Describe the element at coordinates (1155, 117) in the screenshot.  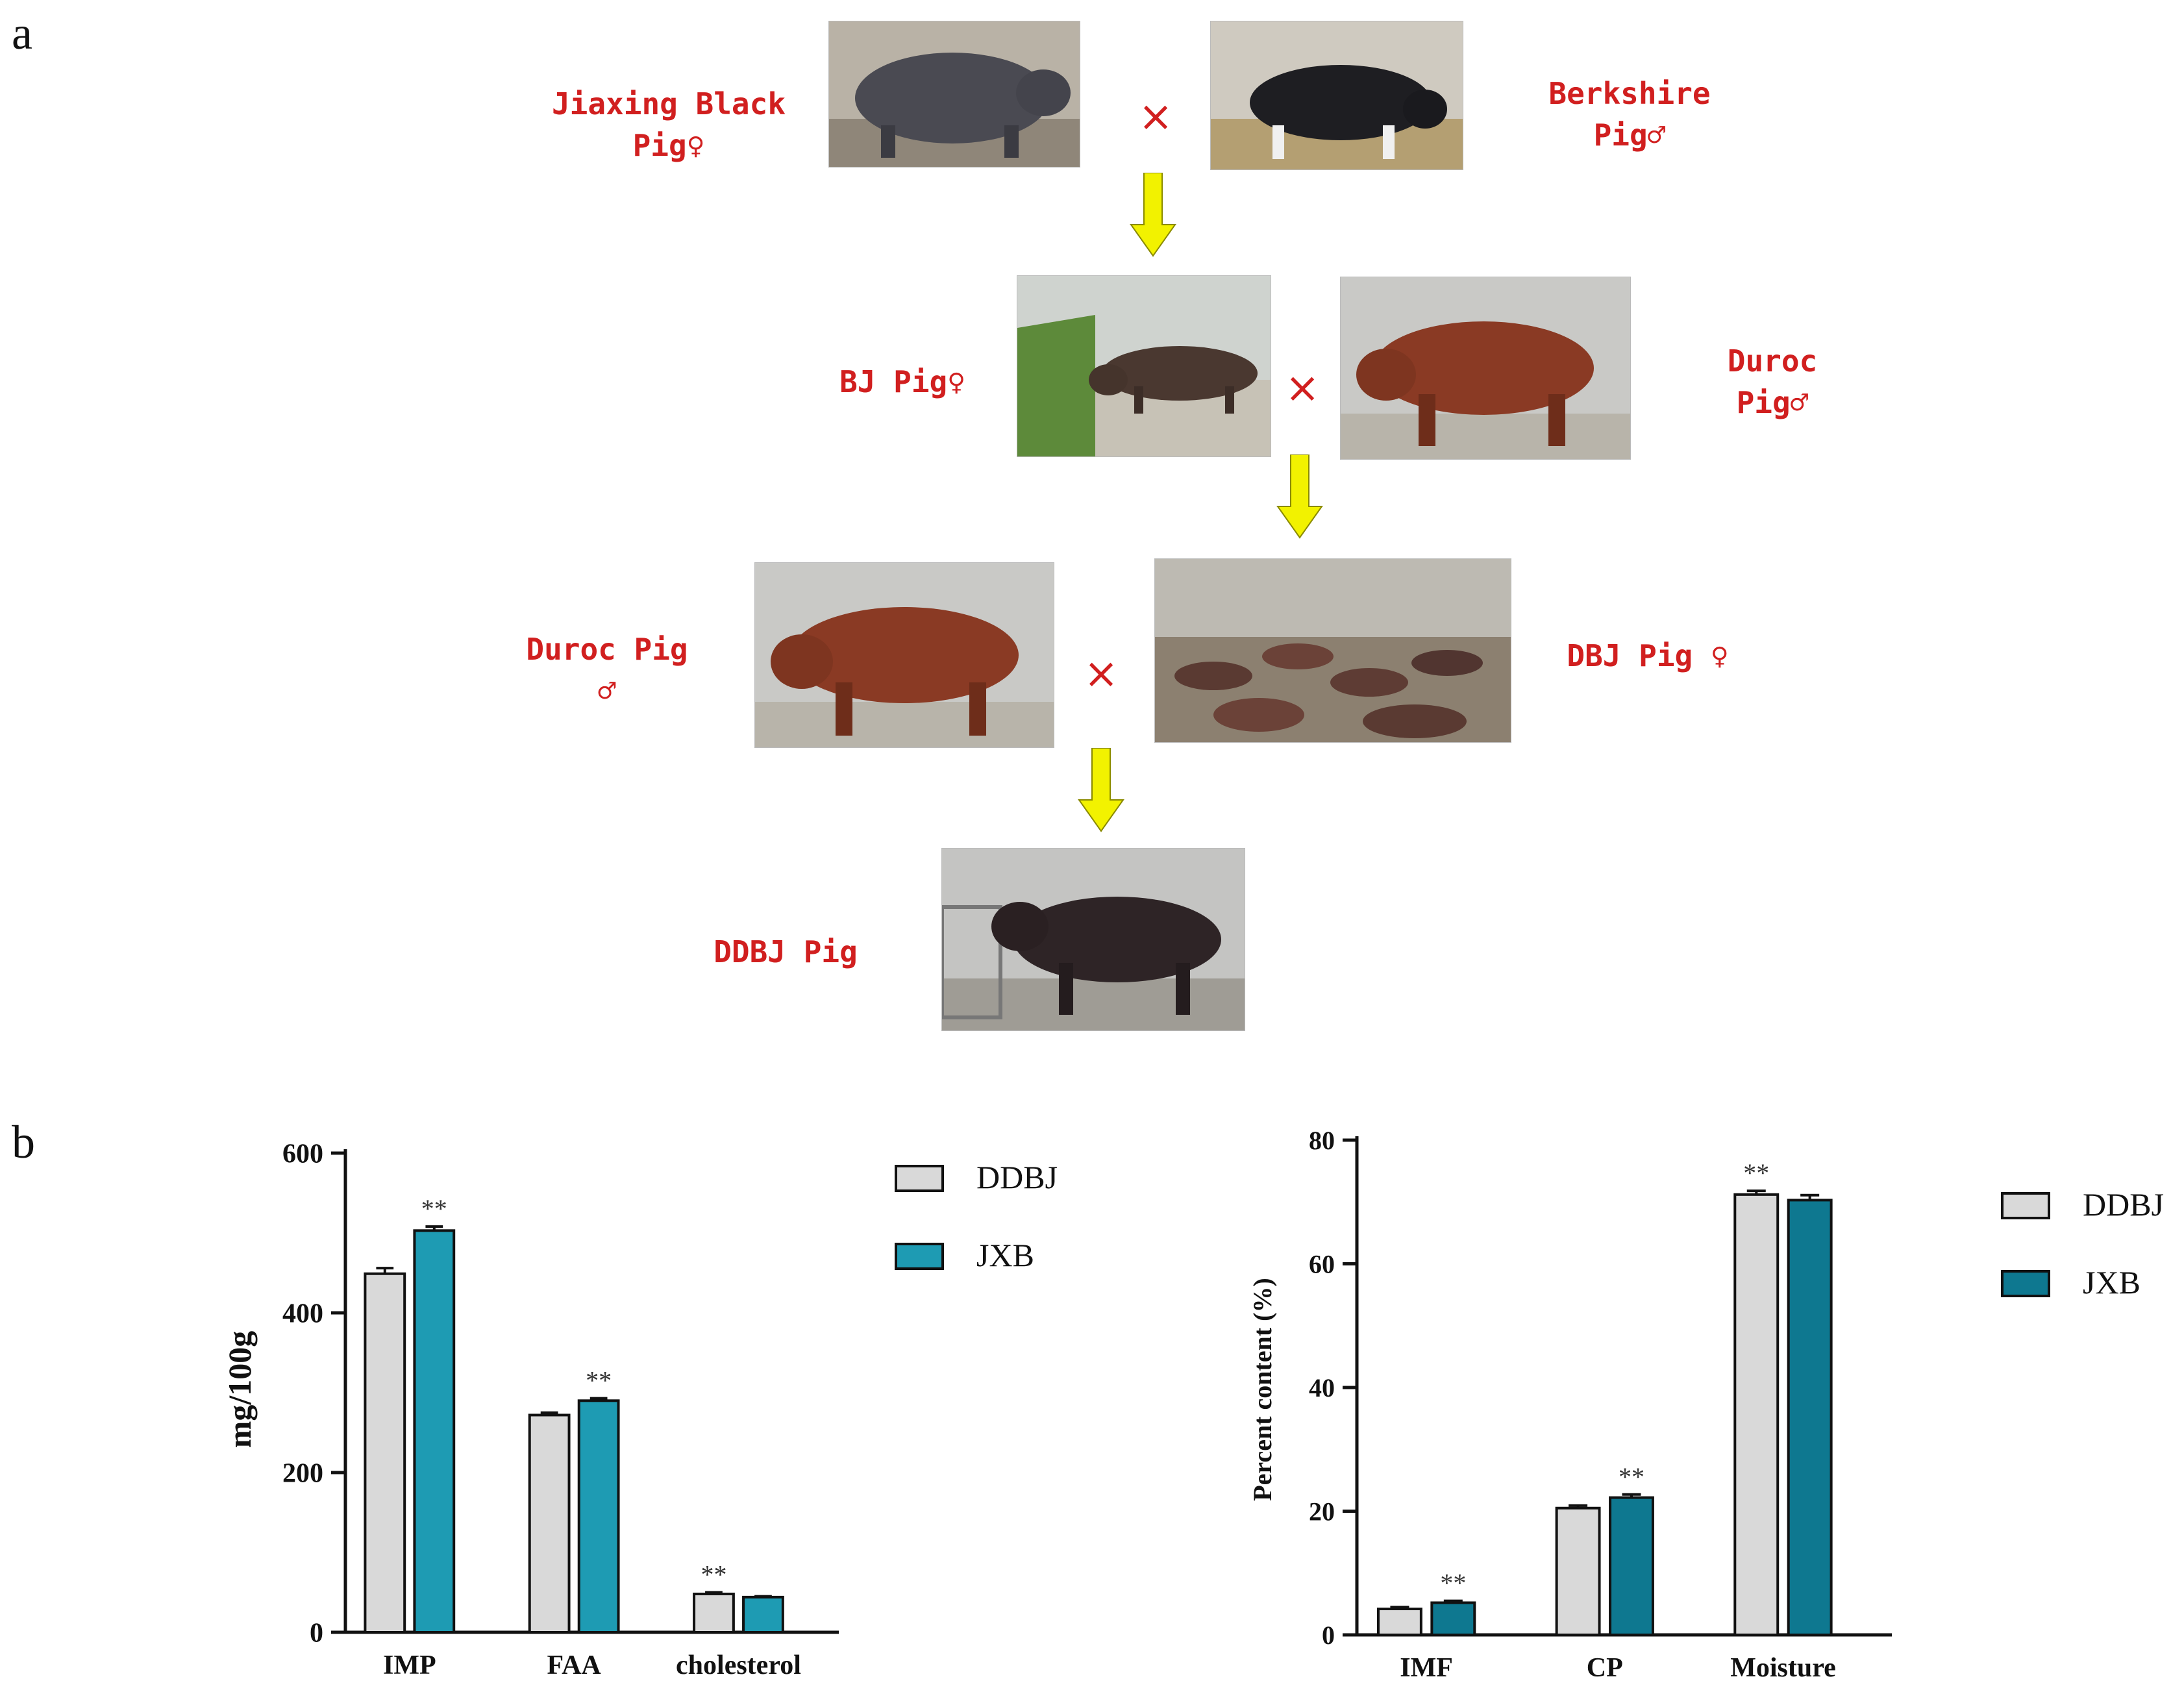
I see `cross-symbol-1: ×` at that location.